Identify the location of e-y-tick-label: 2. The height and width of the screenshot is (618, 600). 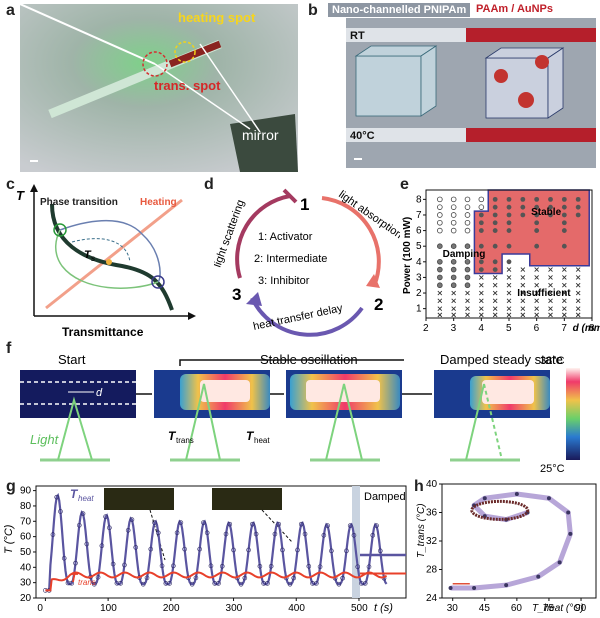
(419, 293).